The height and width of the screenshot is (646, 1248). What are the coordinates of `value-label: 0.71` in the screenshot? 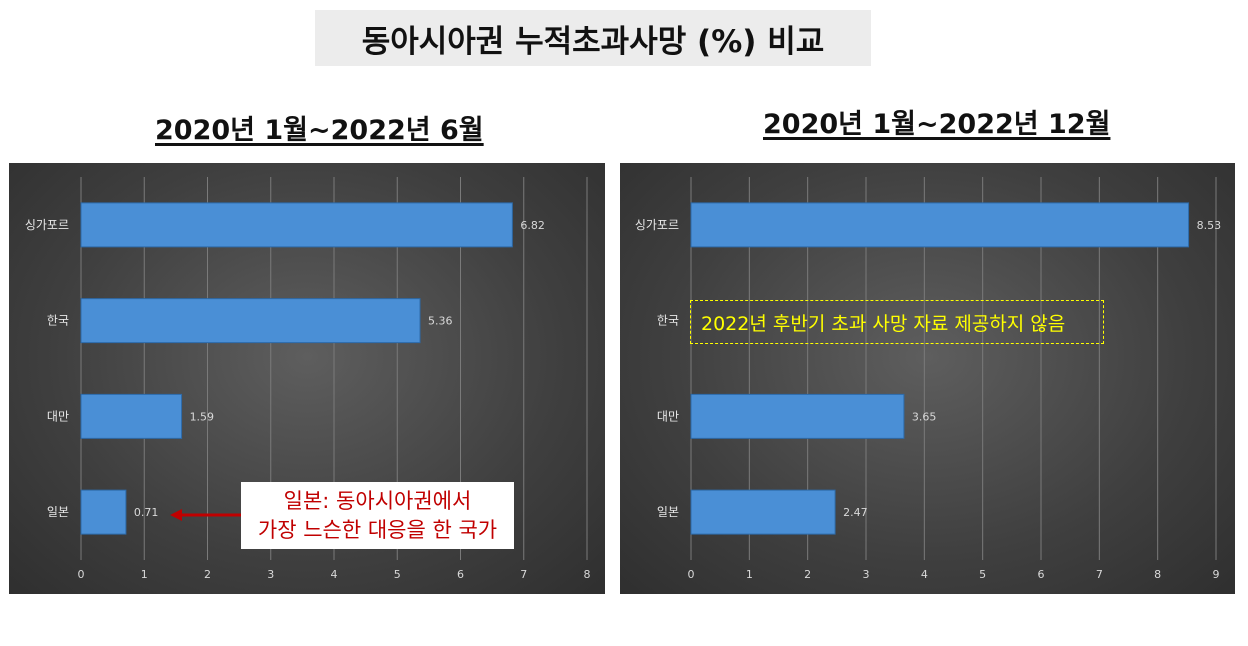 It's located at (146, 512).